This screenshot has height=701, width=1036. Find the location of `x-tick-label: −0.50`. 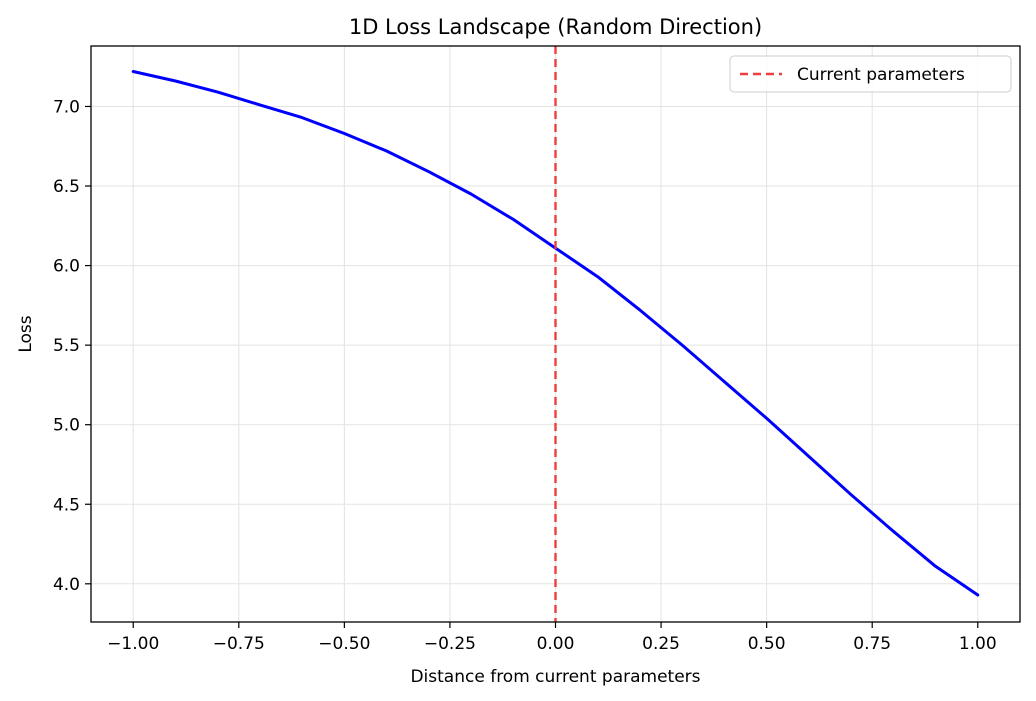

x-tick-label: −0.50 is located at coordinates (344, 644).